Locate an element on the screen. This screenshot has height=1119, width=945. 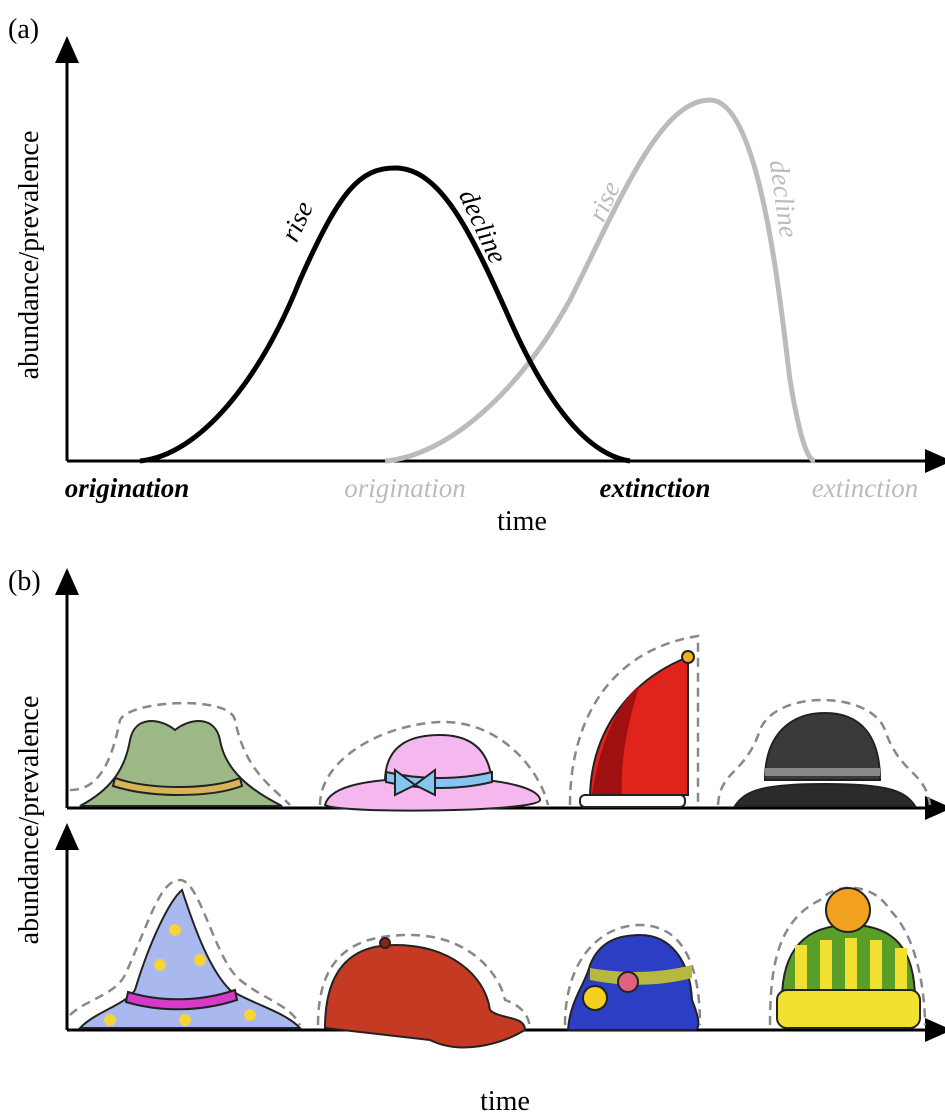
wizard-hat is located at coordinates (186, 953).